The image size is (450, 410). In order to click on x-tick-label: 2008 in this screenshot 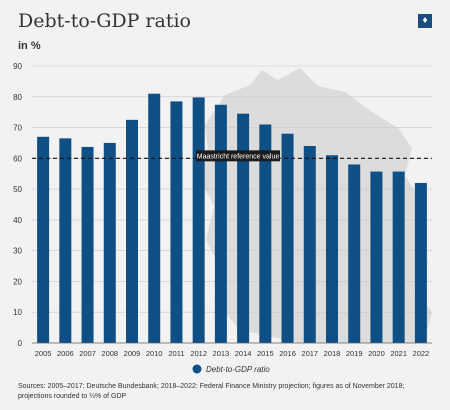, I will do `click(109, 353)`.